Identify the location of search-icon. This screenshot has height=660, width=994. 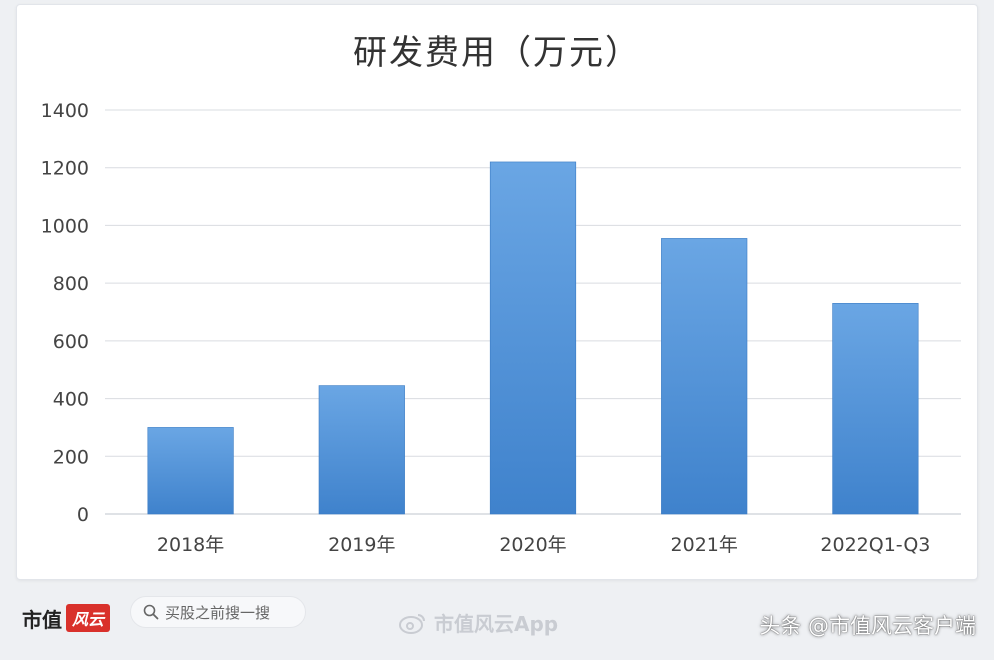
(151, 612).